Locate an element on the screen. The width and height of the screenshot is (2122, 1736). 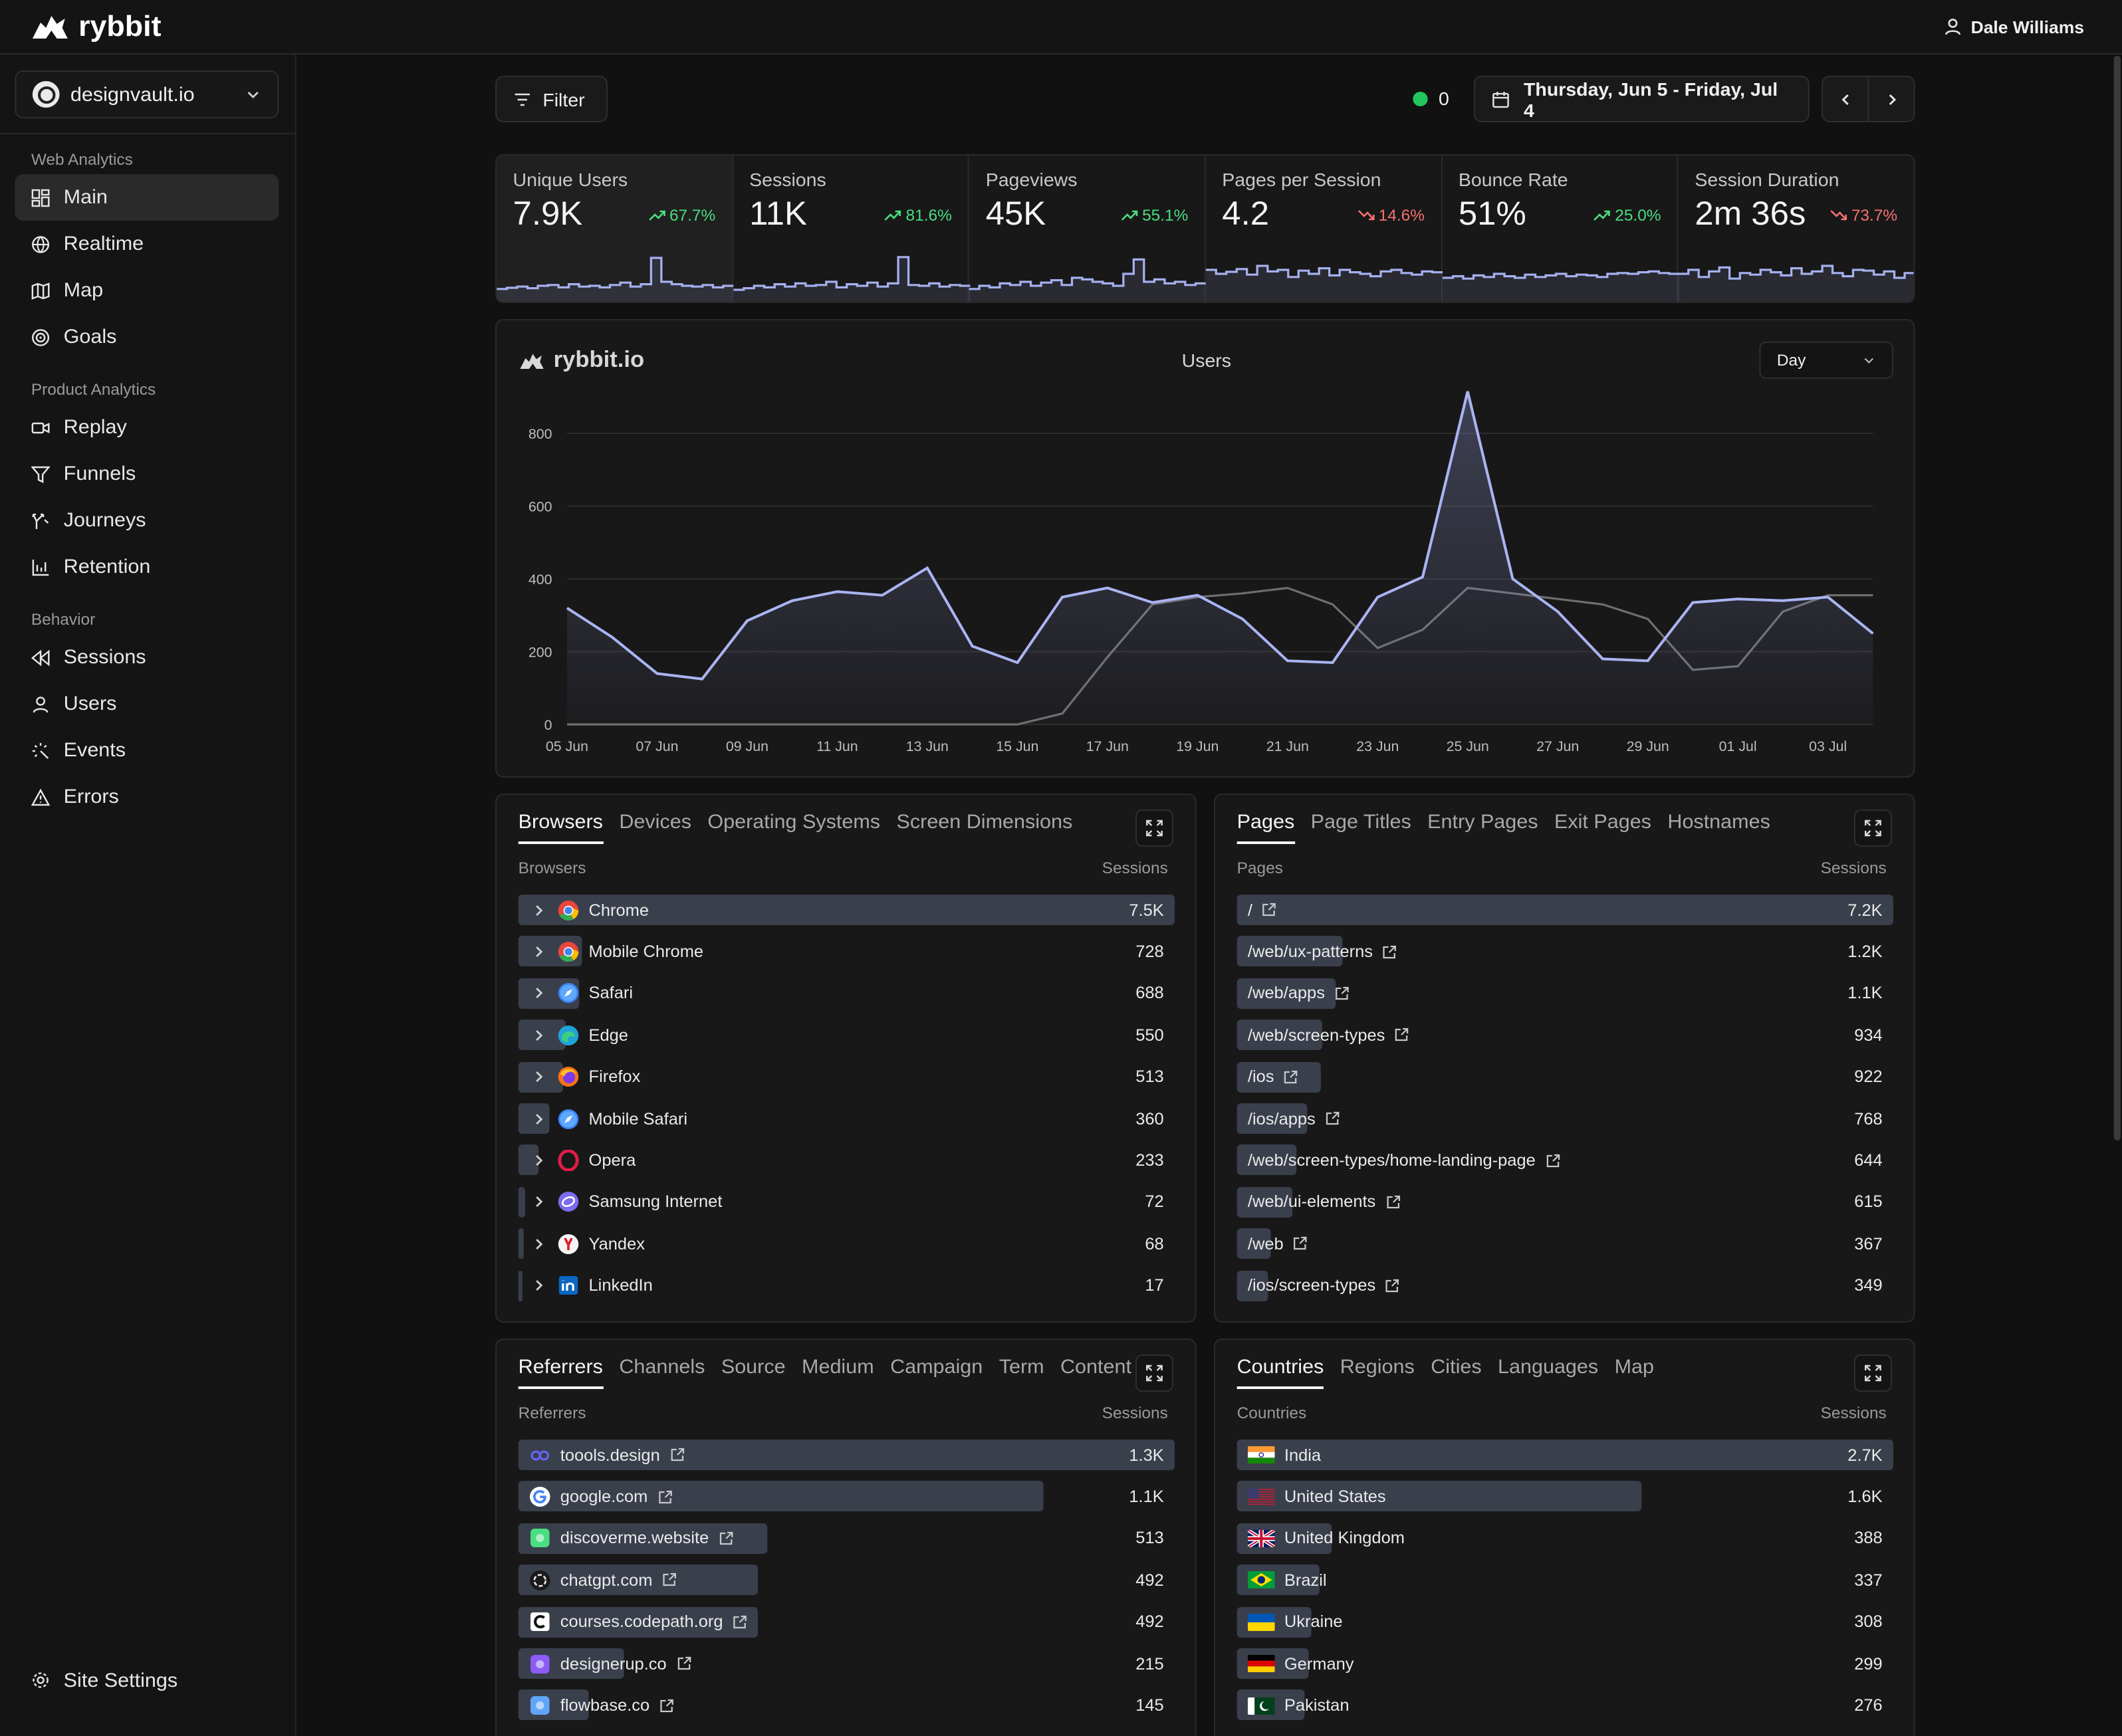
sidebar-item-replay: Replay is located at coordinates (147, 427).